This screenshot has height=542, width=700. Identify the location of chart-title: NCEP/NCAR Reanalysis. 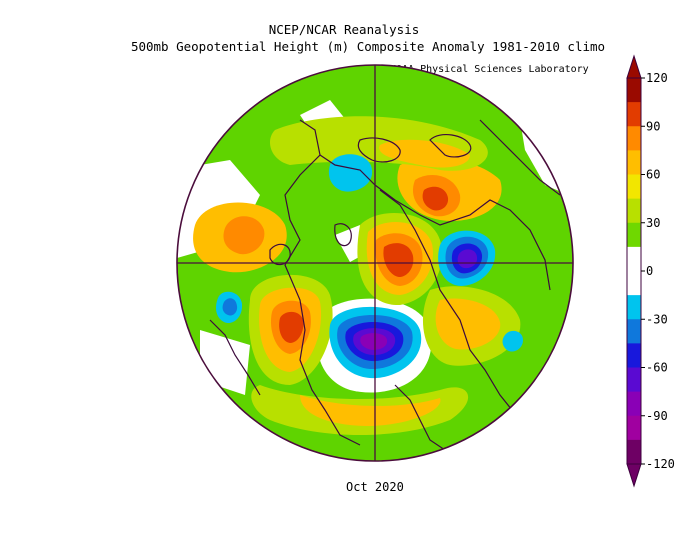
(344, 29).